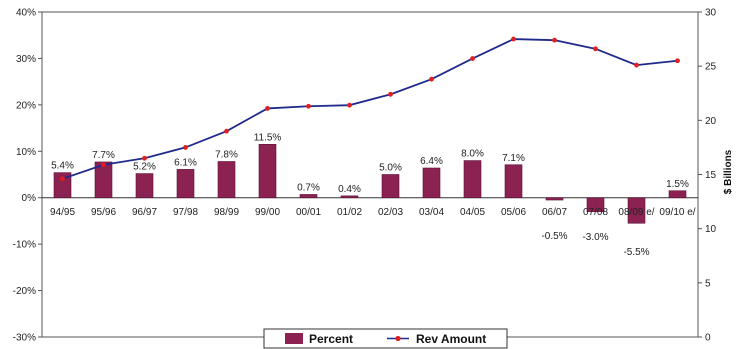 The width and height of the screenshot is (736, 349). What do you see at coordinates (711, 175) in the screenshot?
I see `right-axis-tick-label: 15` at bounding box center [711, 175].